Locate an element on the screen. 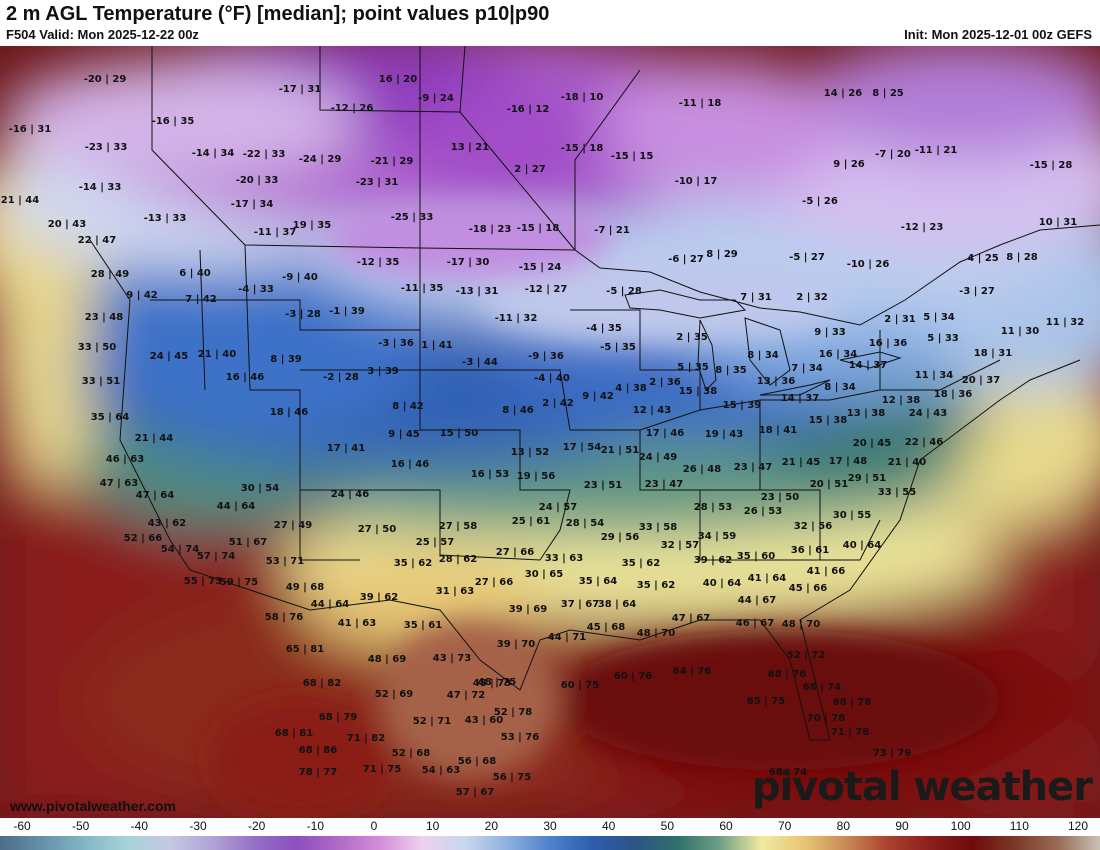  point-value-label: 52 | 66 is located at coordinates (143, 538).